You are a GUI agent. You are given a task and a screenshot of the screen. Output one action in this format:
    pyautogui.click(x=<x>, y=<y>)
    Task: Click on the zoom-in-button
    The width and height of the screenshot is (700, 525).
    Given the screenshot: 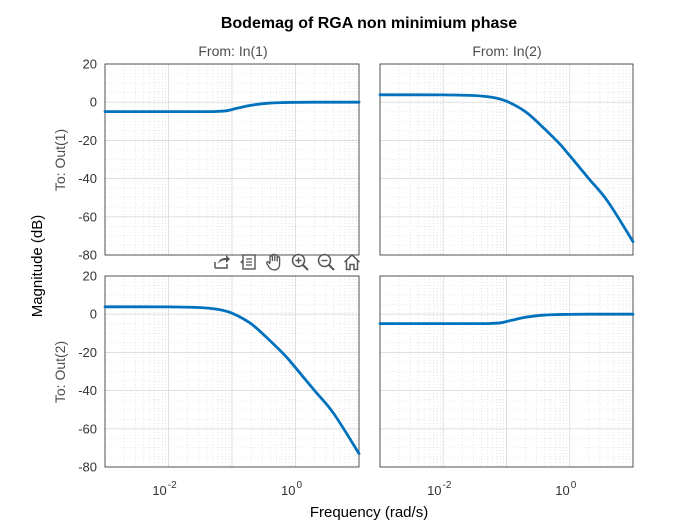 What is the action you would take?
    pyautogui.click(x=300, y=262)
    